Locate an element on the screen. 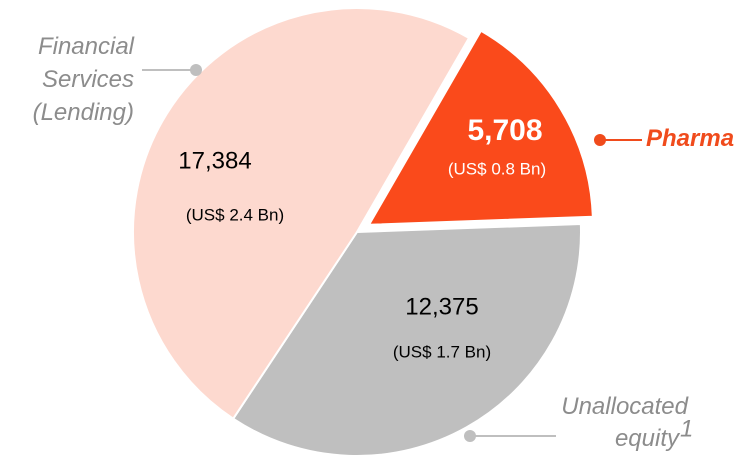  value-label: 5,708 is located at coordinates (504, 130).